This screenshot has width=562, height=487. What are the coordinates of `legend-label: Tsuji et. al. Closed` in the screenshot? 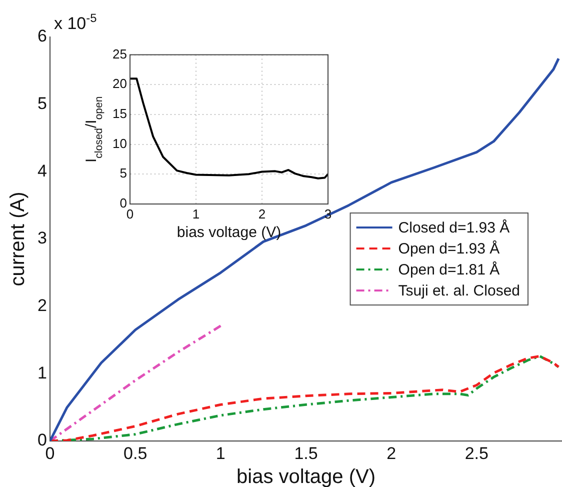 It's located at (459, 291).